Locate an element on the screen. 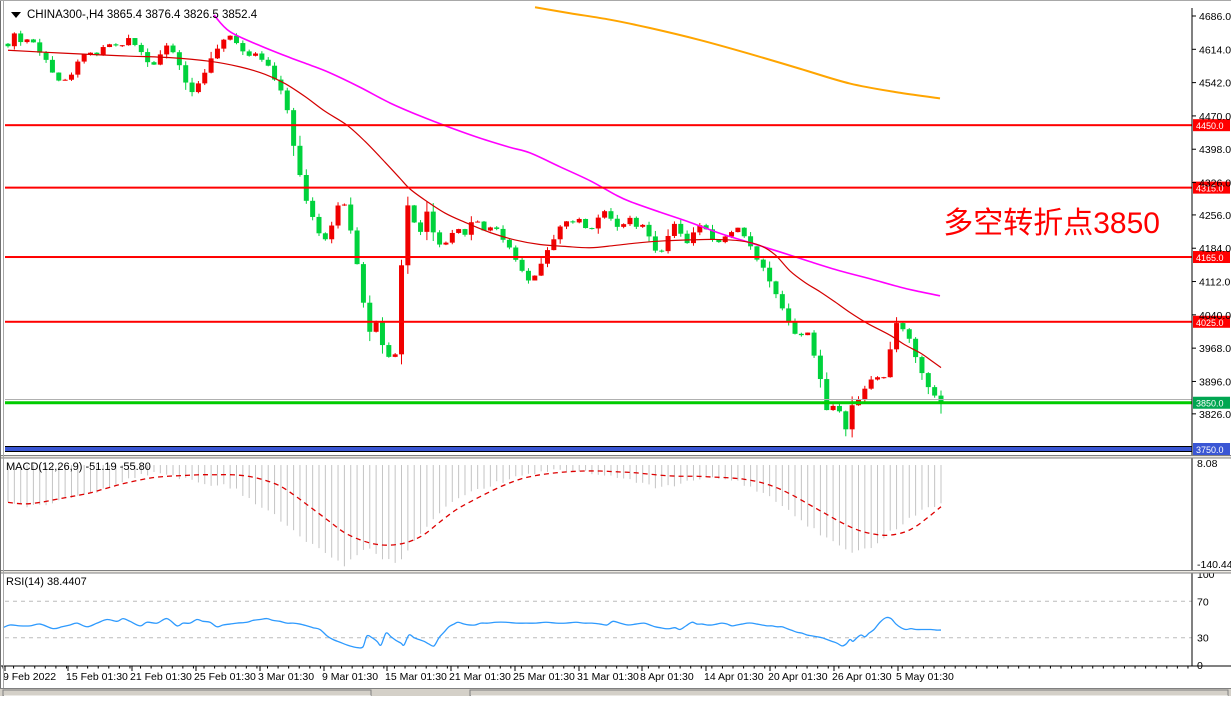 The image size is (1231, 701). time-axis-label: 5 May 01:30 is located at coordinates (925, 677).